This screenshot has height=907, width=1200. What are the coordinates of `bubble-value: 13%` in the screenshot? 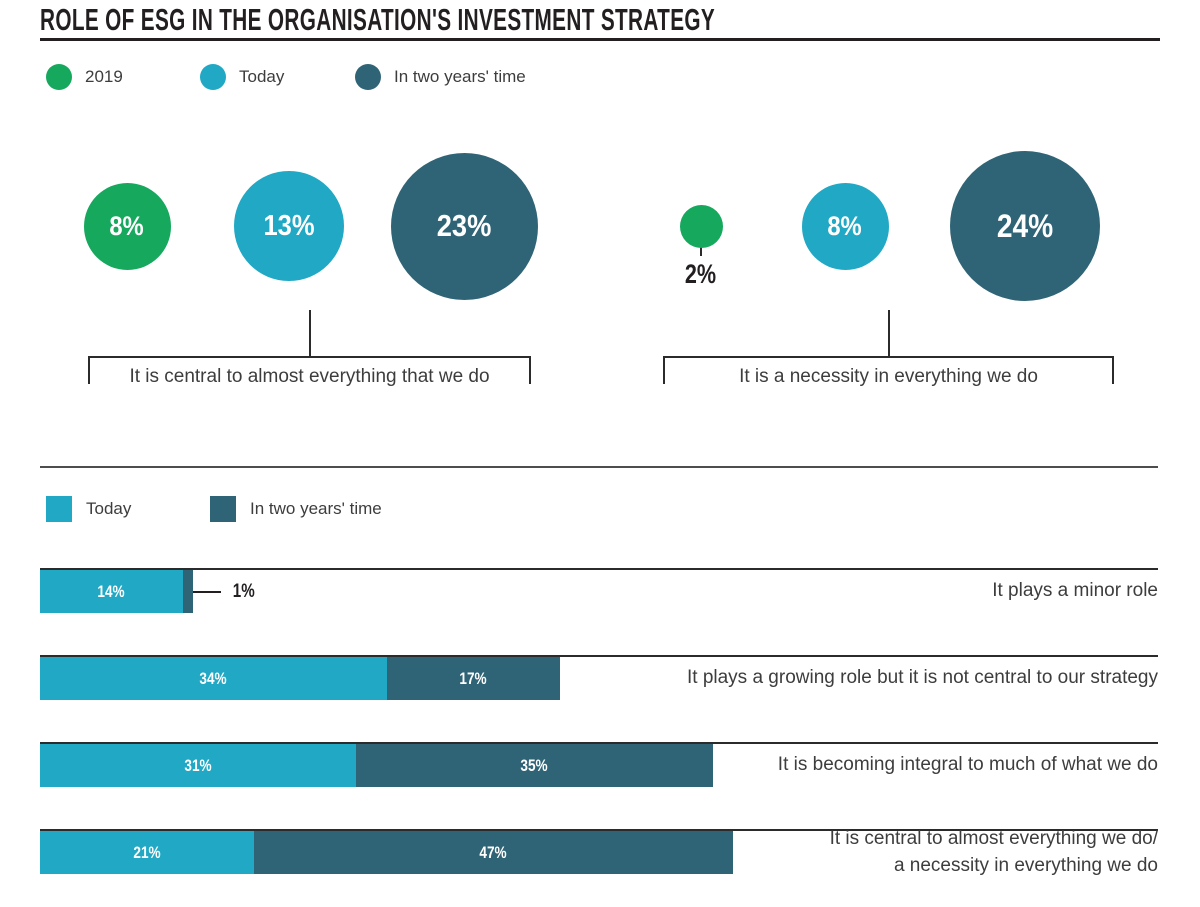 It's located at (289, 225).